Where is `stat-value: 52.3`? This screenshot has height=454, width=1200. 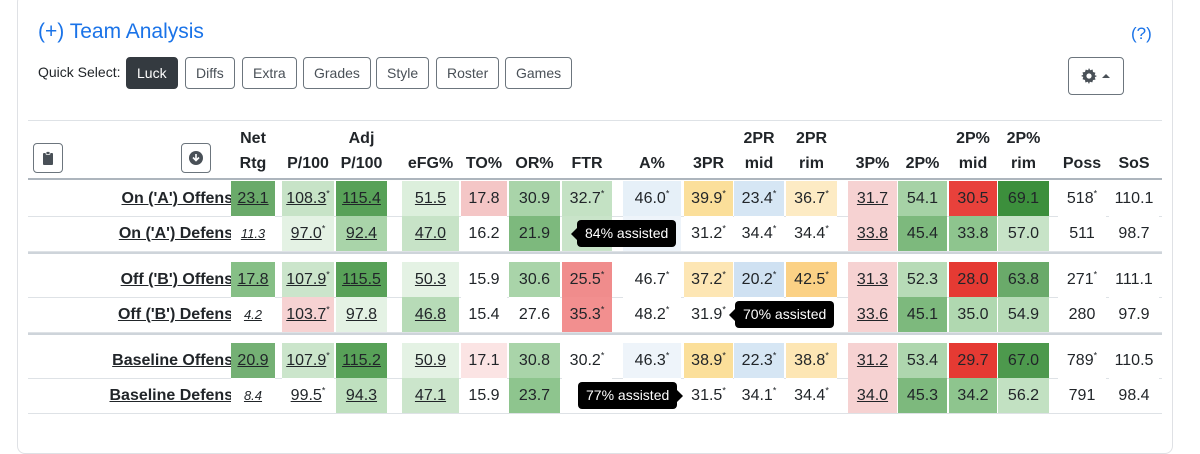
stat-value: 52.3 is located at coordinates (922, 279).